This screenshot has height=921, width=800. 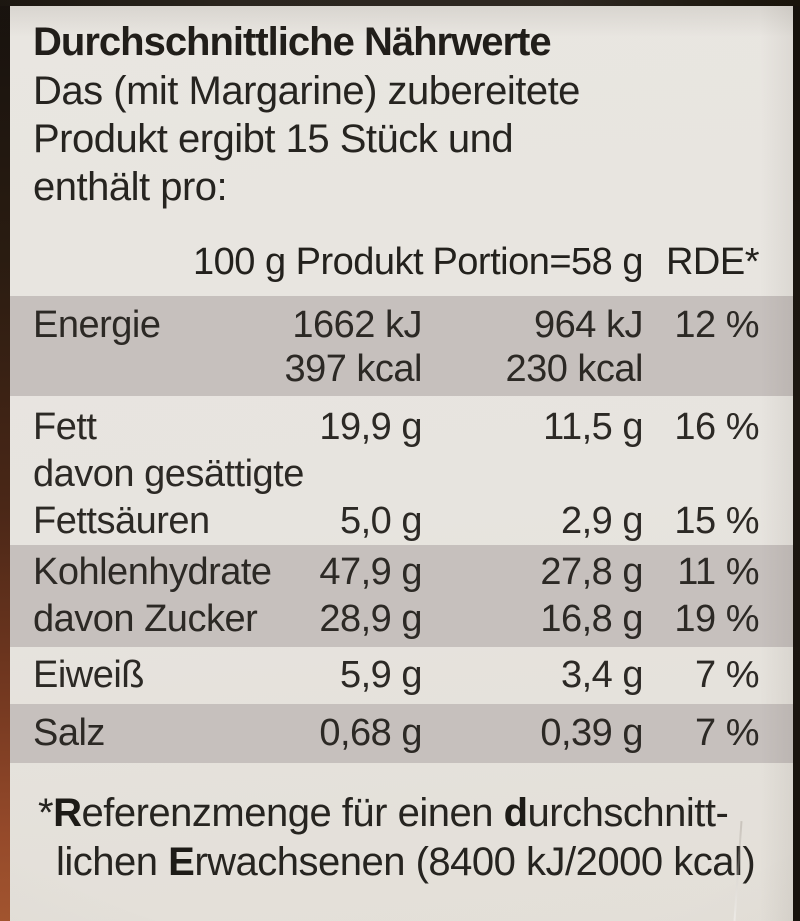 I want to click on column-header-rde: RDE*, so click(x=712, y=262).